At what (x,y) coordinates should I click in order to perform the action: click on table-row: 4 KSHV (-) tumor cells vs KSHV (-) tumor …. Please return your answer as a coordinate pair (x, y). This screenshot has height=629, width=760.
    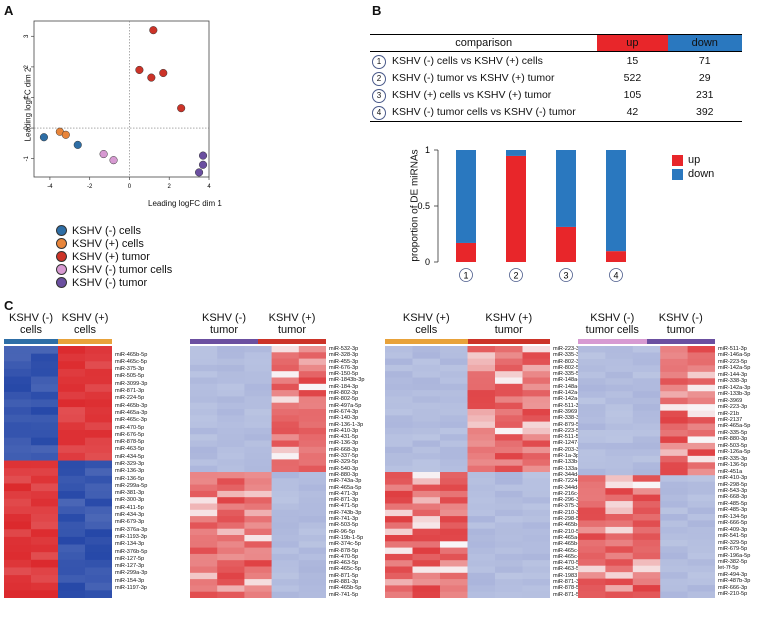
    Looking at the image, I should click on (556, 112).